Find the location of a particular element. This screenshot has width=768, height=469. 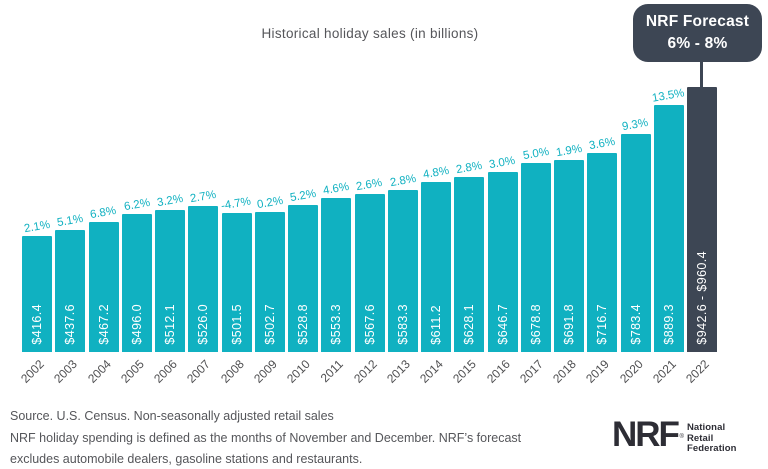

bar-group-2005: 6.2% $496.0 2005 is located at coordinates (135, 230).